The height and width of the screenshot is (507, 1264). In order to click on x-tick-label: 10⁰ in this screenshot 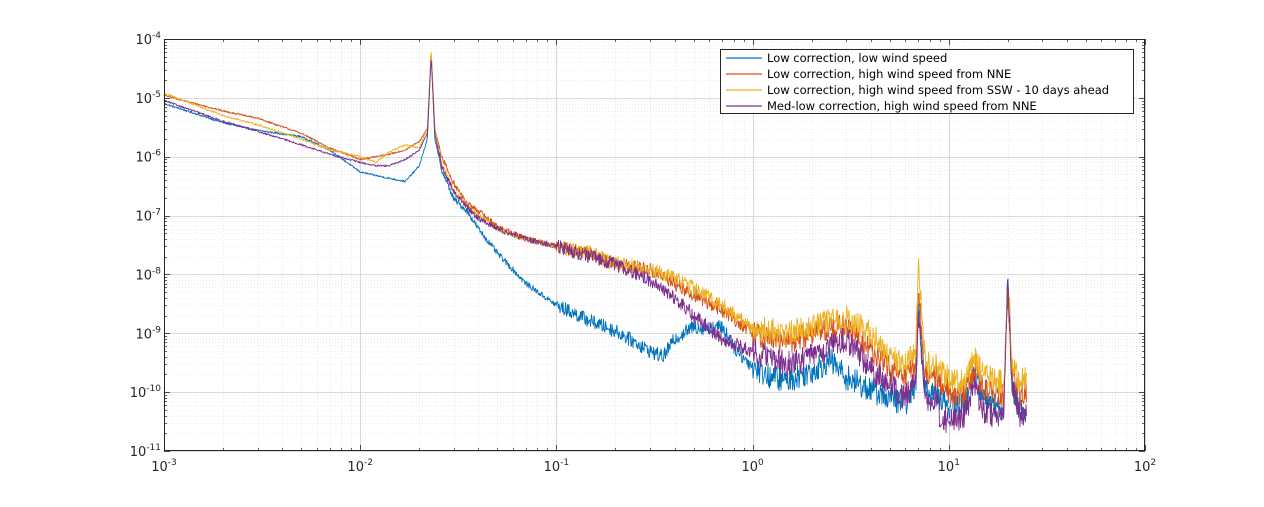, I will do `click(752, 466)`.